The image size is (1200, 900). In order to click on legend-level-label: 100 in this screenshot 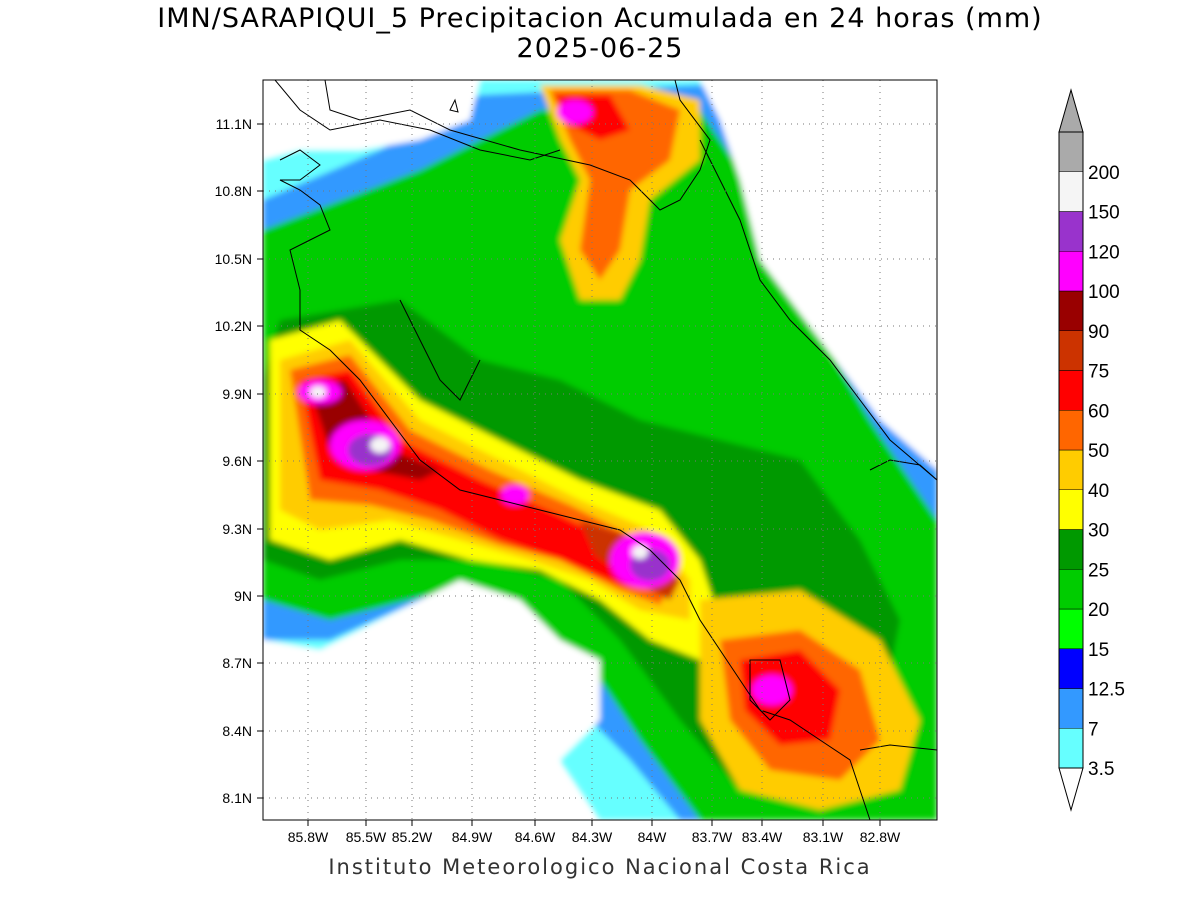, I will do `click(1104, 292)`.